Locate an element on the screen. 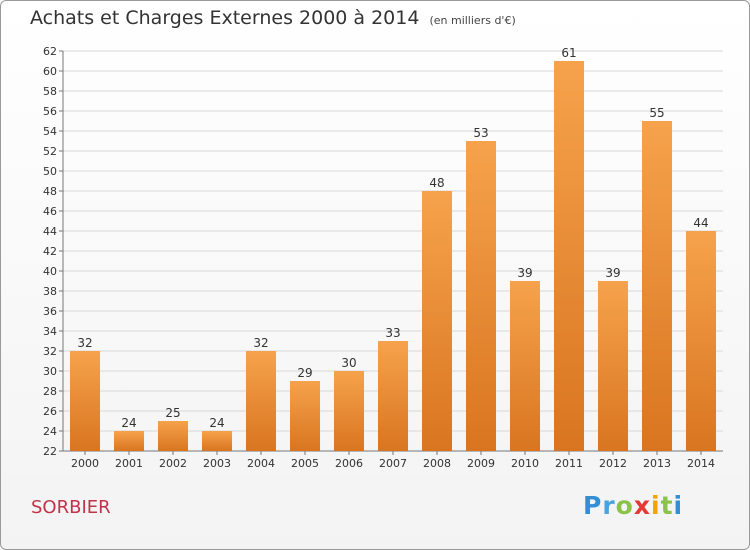 The height and width of the screenshot is (550, 750). city-name: SORBIER is located at coordinates (71, 507).